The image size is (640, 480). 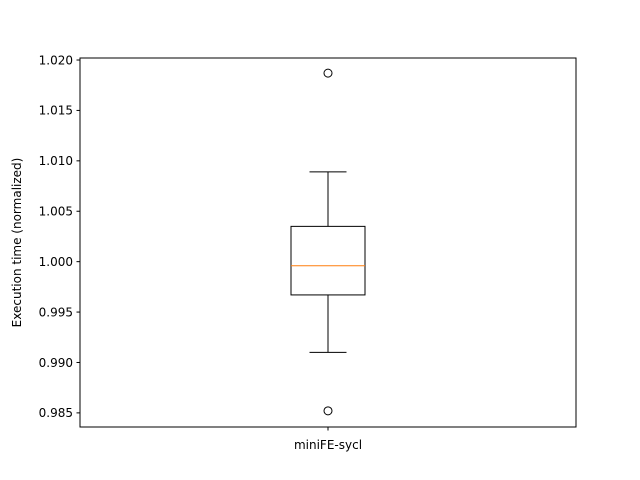 What do you see at coordinates (56, 363) in the screenshot?
I see `y-tick-label: 0.990` at bounding box center [56, 363].